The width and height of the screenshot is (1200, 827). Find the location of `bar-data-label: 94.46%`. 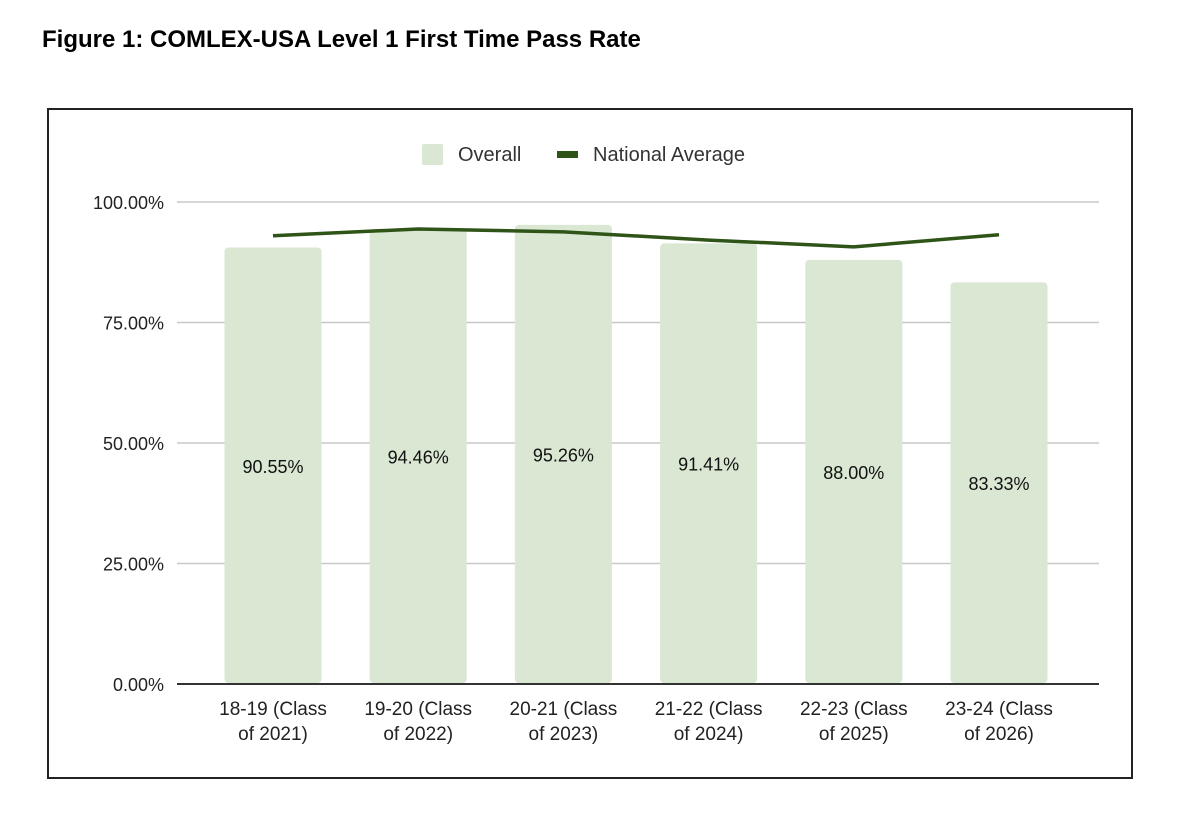

bar-data-label: 94.46% is located at coordinates (418, 457).